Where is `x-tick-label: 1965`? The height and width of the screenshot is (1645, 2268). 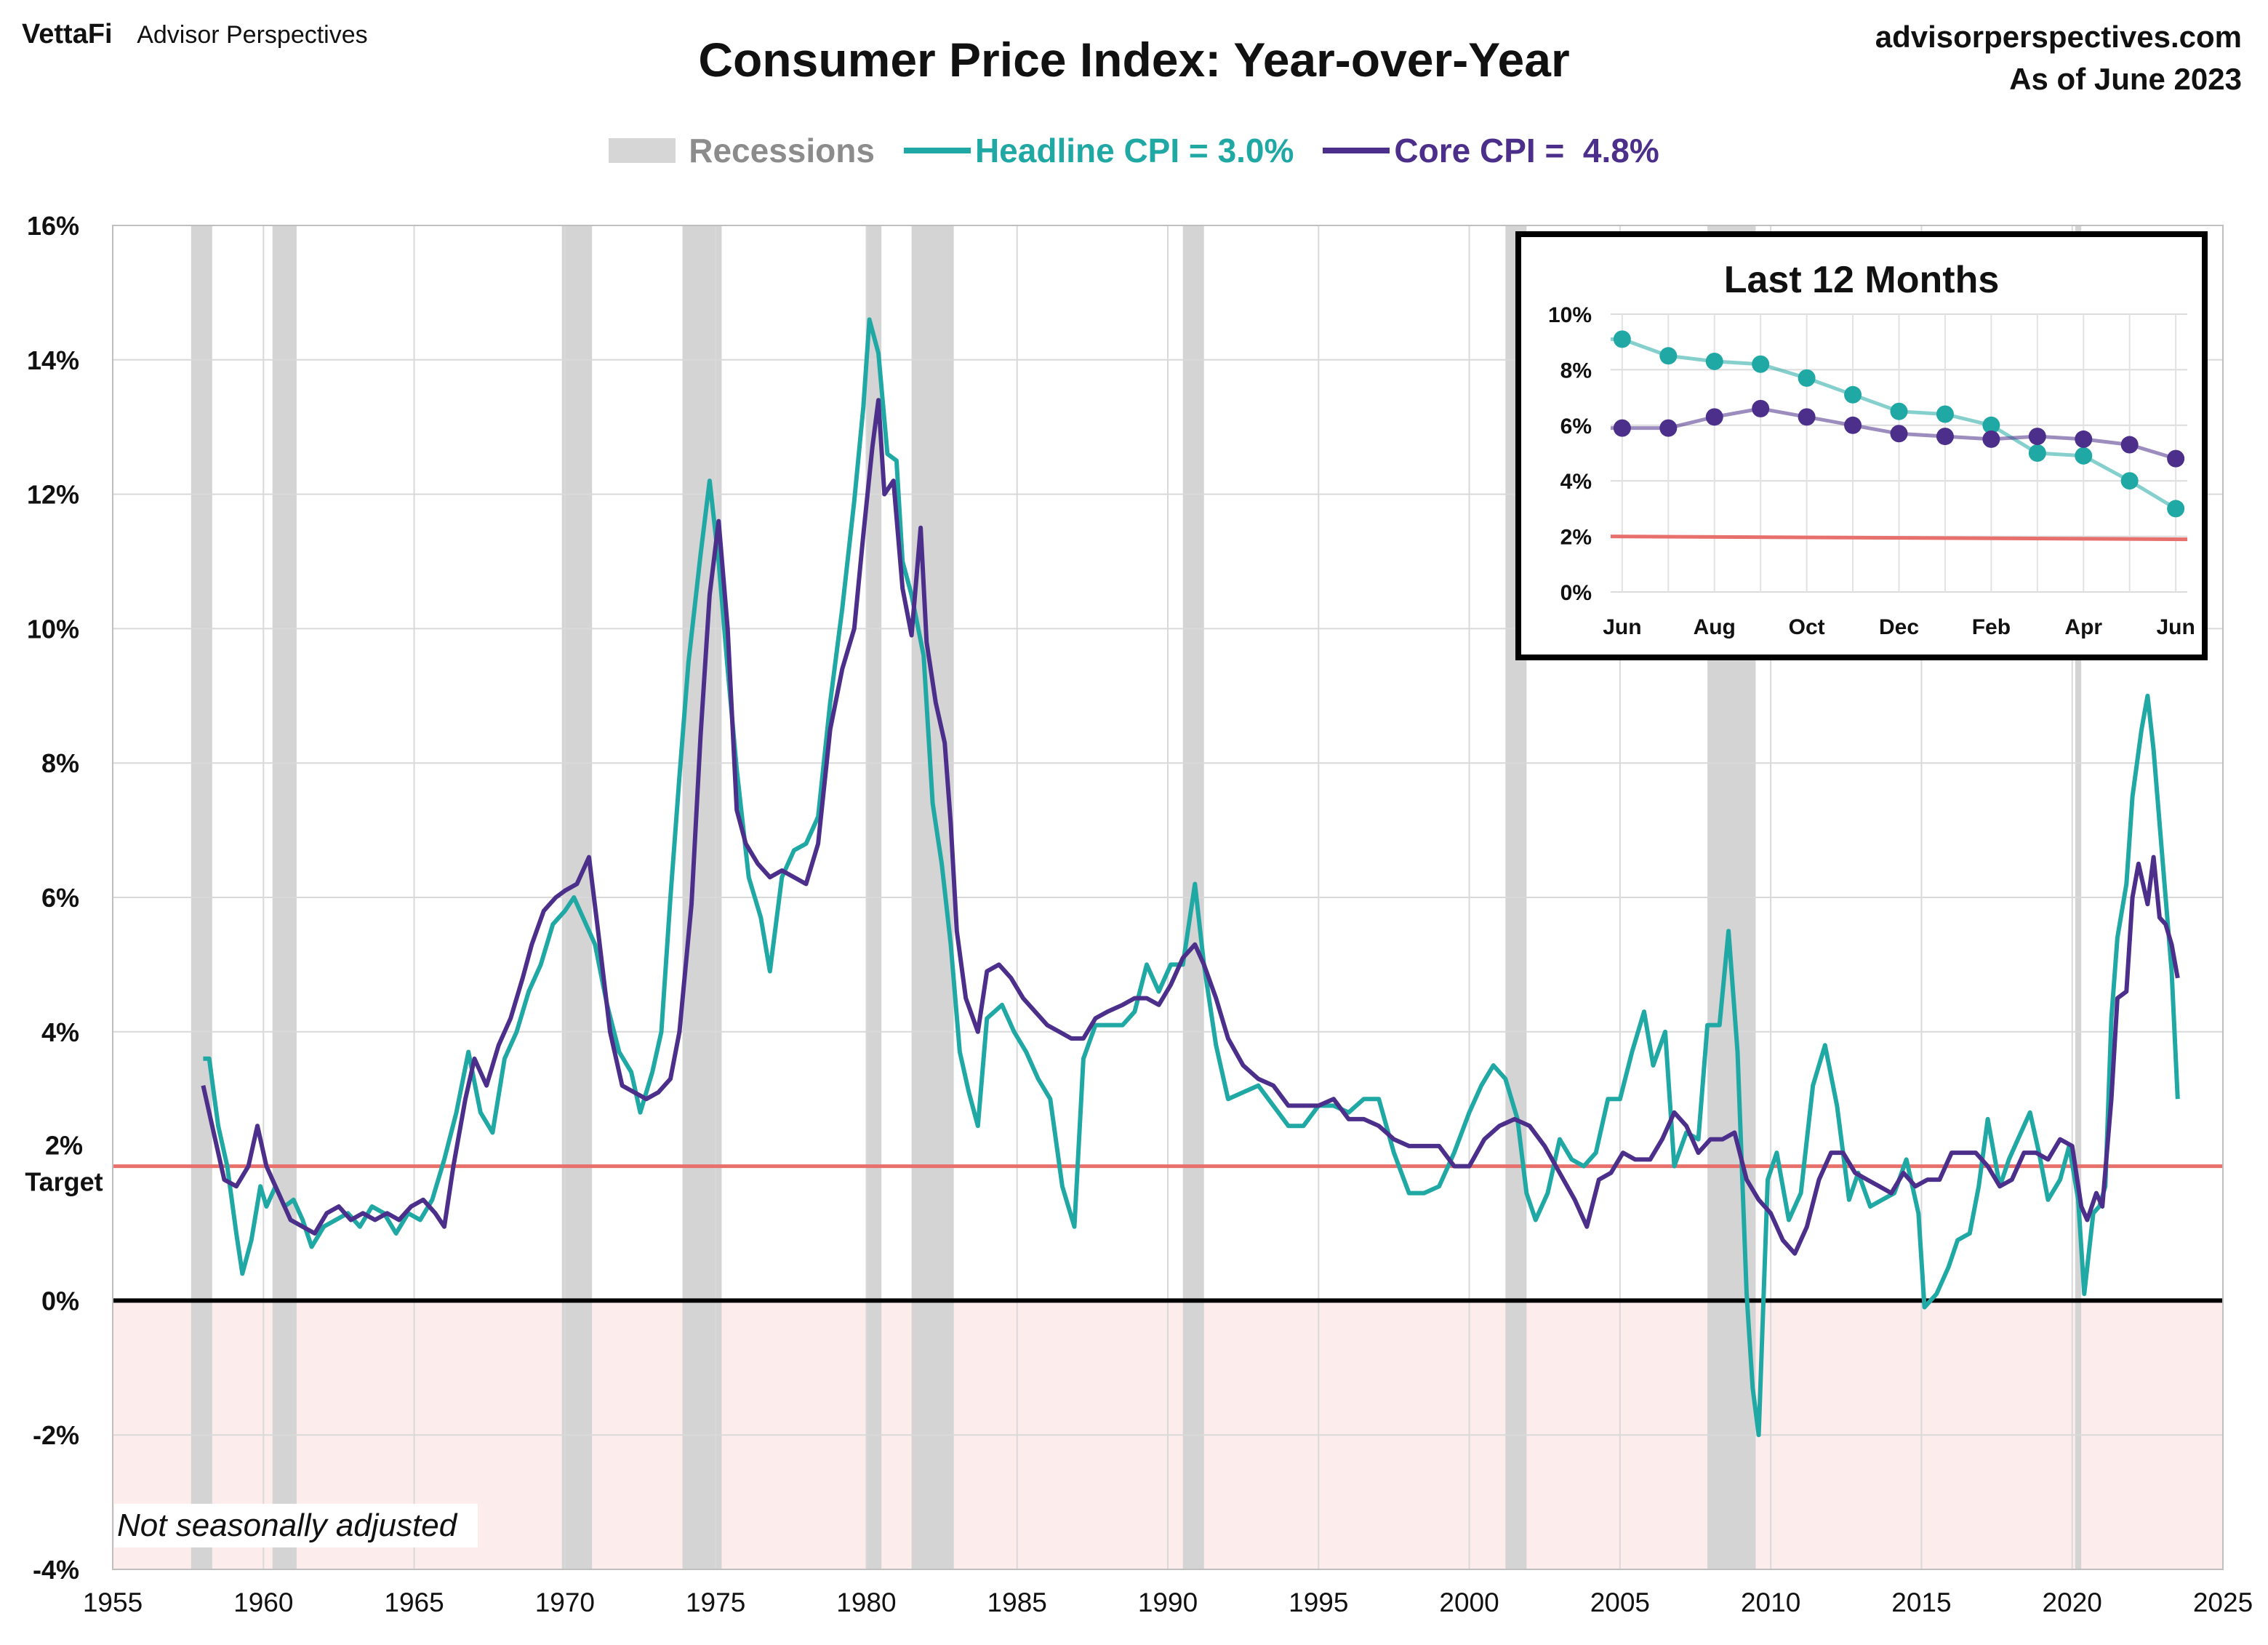 x-tick-label: 1965 is located at coordinates (414, 1602).